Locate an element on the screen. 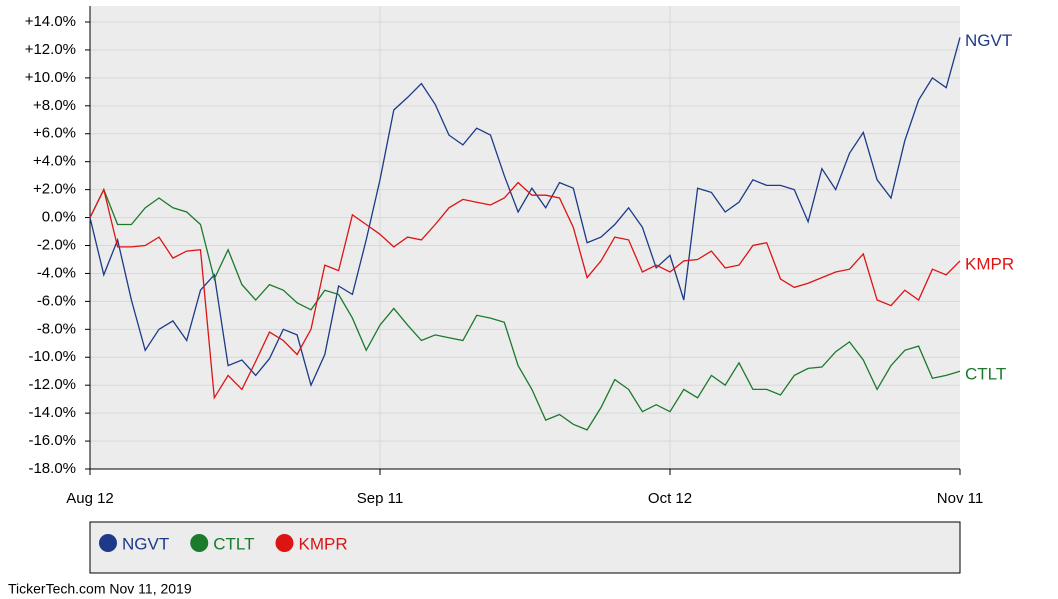 This screenshot has width=1058, height=599. legend-box is located at coordinates (525, 547).